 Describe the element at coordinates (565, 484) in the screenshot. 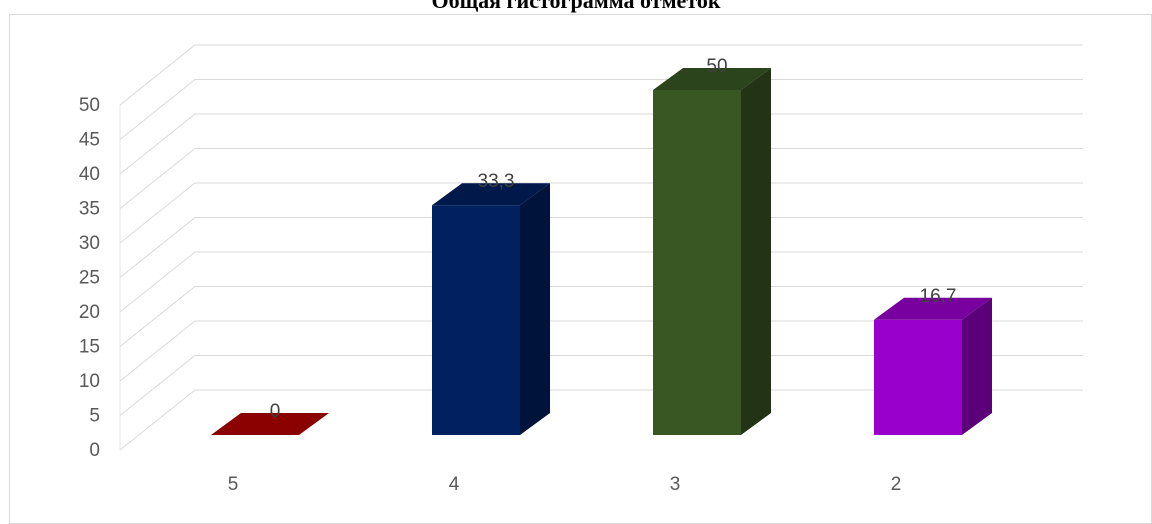

I see `x-axis: 5 4 3 2` at that location.